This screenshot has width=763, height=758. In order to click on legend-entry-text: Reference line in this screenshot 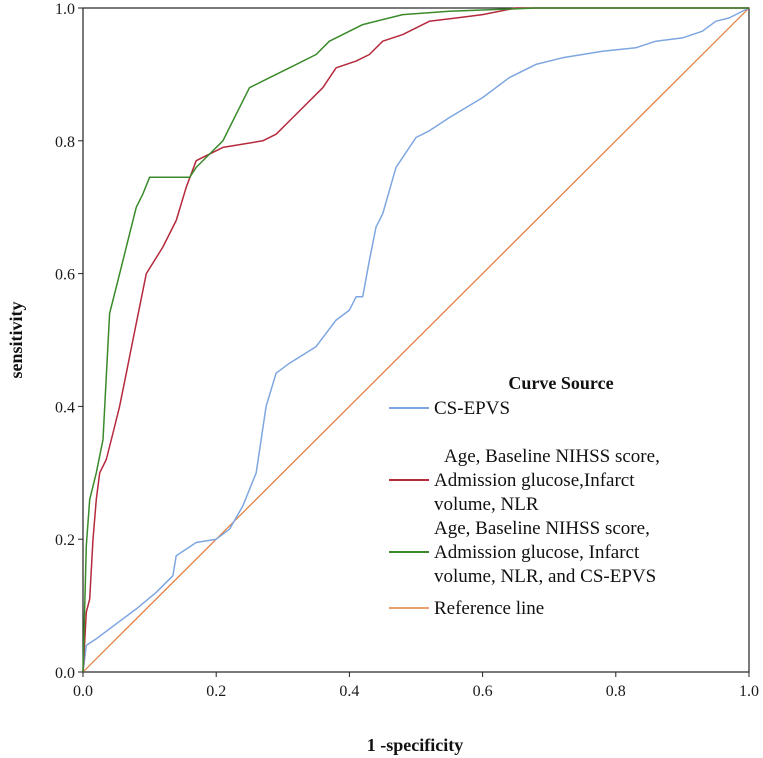, I will do `click(489, 608)`.